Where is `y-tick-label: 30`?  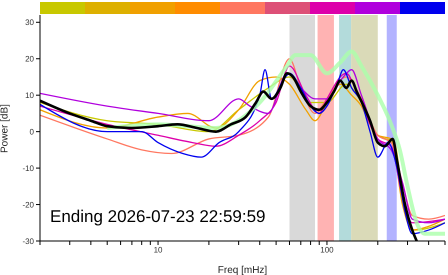
y-tick-label: 30 is located at coordinates (30, 23).